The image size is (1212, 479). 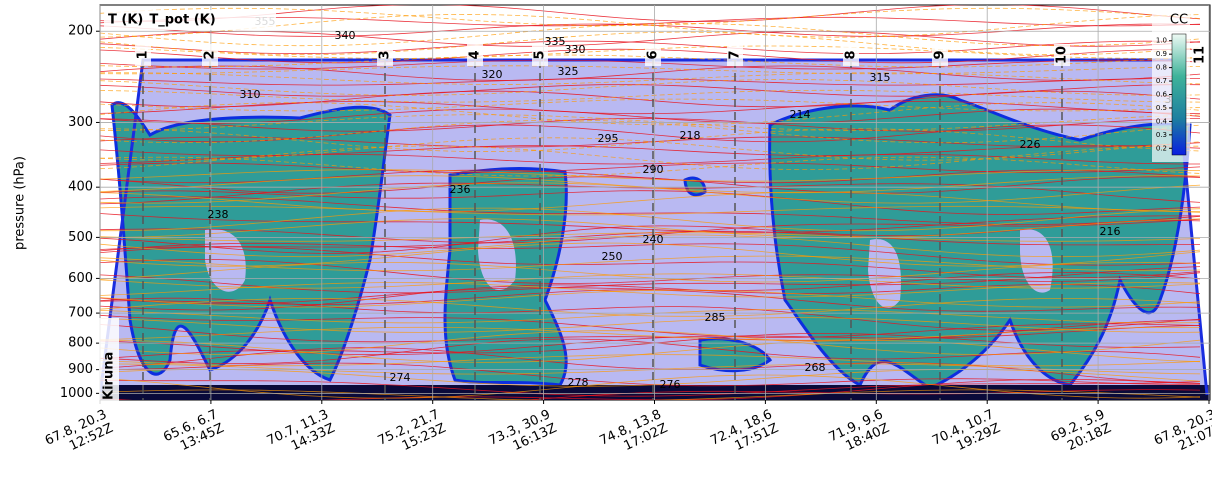 I want to click on x-tick-label-group: 70.4, 10.719:29Z, so click(x=966, y=430).